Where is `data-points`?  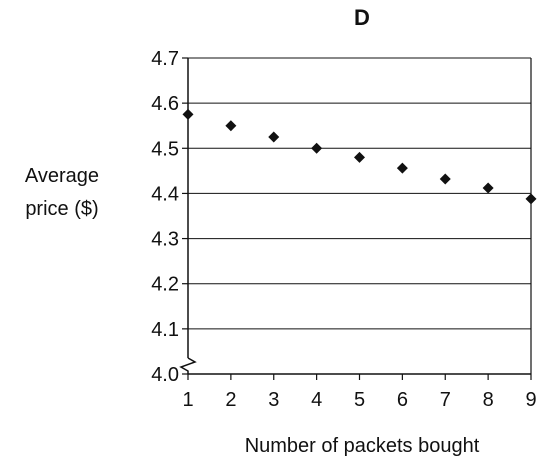 data-points is located at coordinates (359, 156).